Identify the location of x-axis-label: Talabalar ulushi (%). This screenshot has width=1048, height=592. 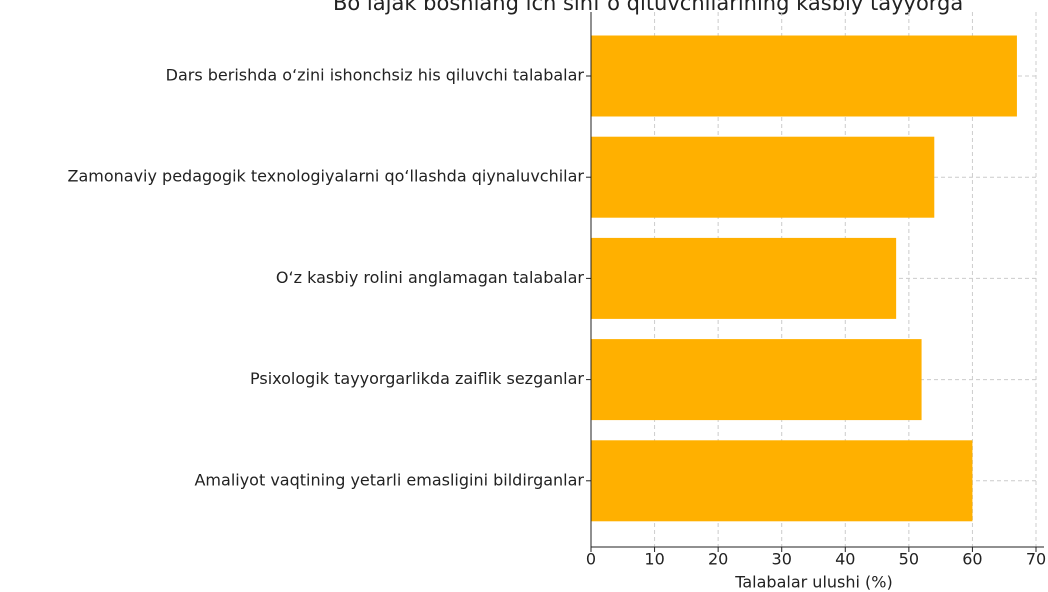
(813, 582).